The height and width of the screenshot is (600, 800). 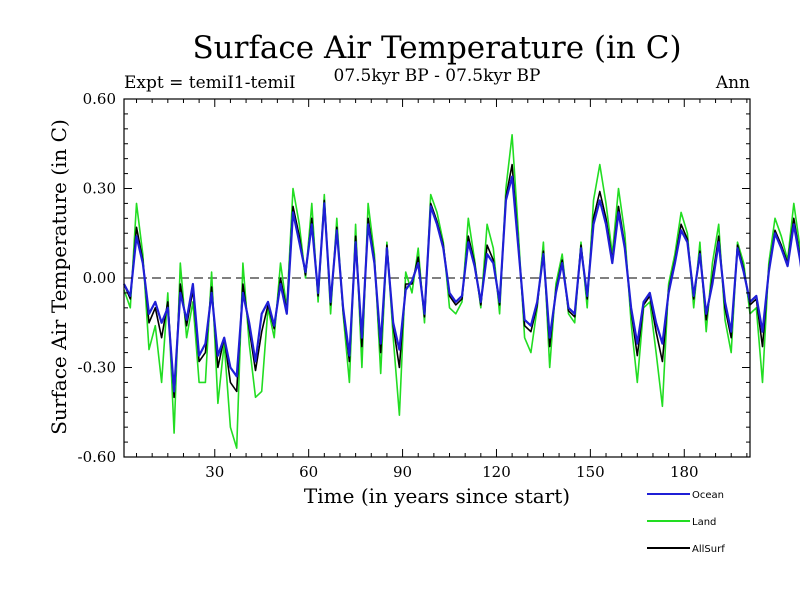 What do you see at coordinates (437, 76) in the screenshot?
I see `period-label: 07.5kyr BP - 07.5kyr BP` at bounding box center [437, 76].